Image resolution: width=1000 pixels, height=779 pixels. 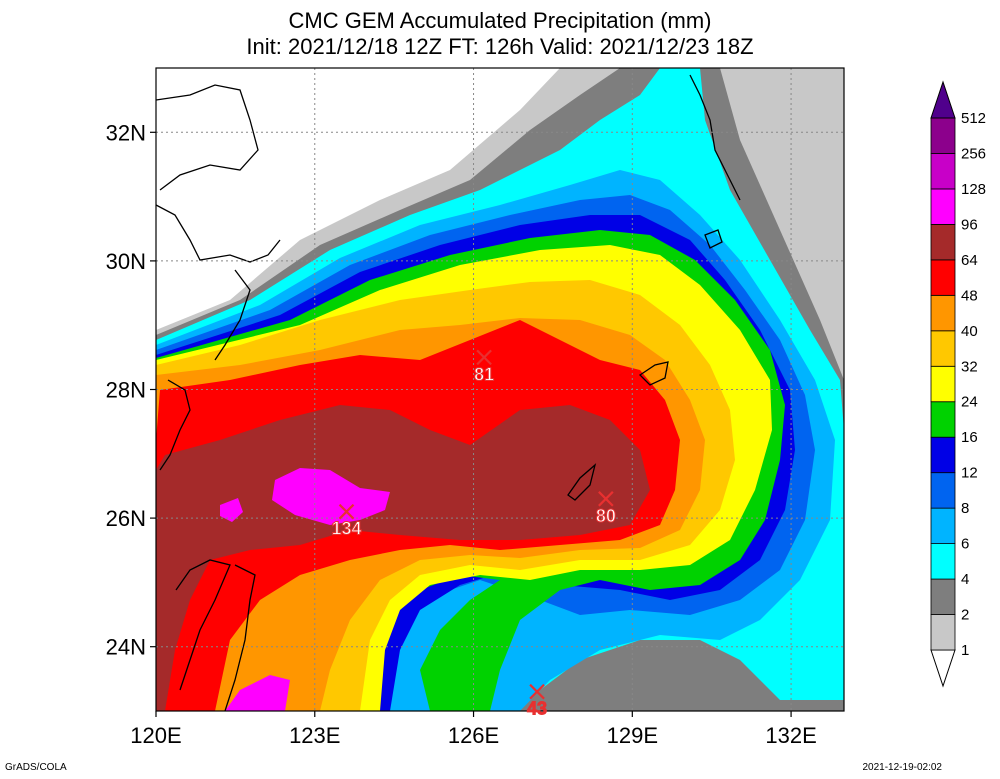 I want to click on x-tick-label: 132E, so click(x=790, y=735).